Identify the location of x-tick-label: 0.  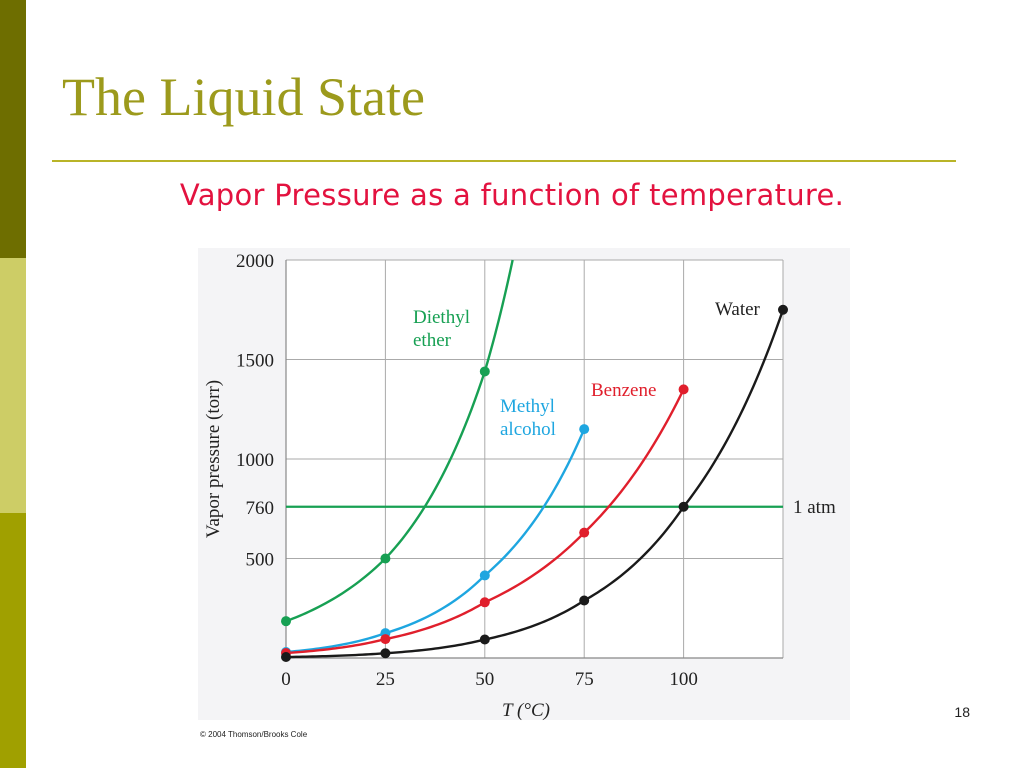
(286, 679).